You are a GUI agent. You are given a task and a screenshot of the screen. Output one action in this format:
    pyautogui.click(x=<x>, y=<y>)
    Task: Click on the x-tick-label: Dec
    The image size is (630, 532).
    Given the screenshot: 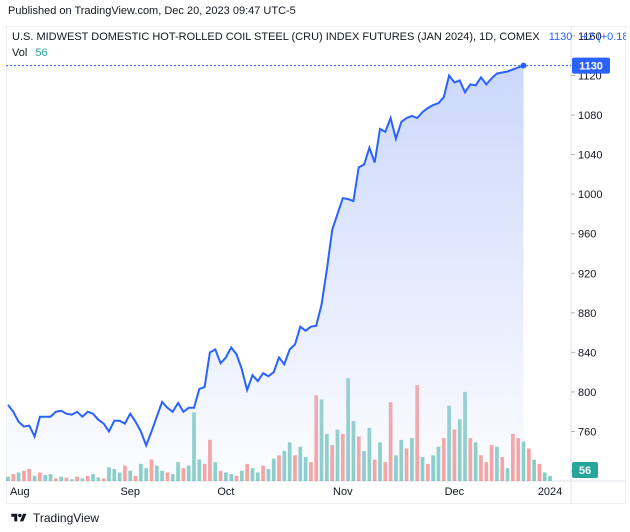 What is the action you would take?
    pyautogui.click(x=455, y=492)
    